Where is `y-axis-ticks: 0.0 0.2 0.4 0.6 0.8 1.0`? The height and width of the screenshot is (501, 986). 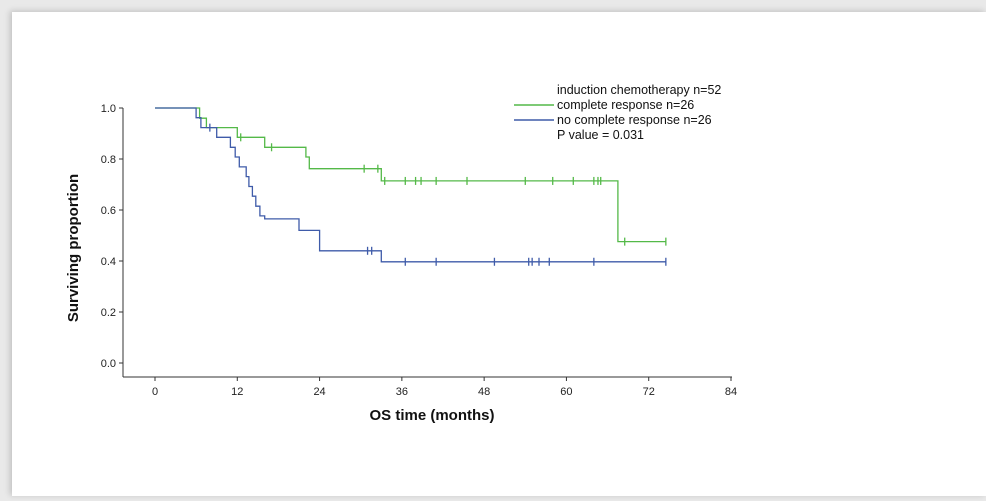 y-axis-ticks: 0.0 0.2 0.4 0.6 0.8 1.0 is located at coordinates (112, 236).